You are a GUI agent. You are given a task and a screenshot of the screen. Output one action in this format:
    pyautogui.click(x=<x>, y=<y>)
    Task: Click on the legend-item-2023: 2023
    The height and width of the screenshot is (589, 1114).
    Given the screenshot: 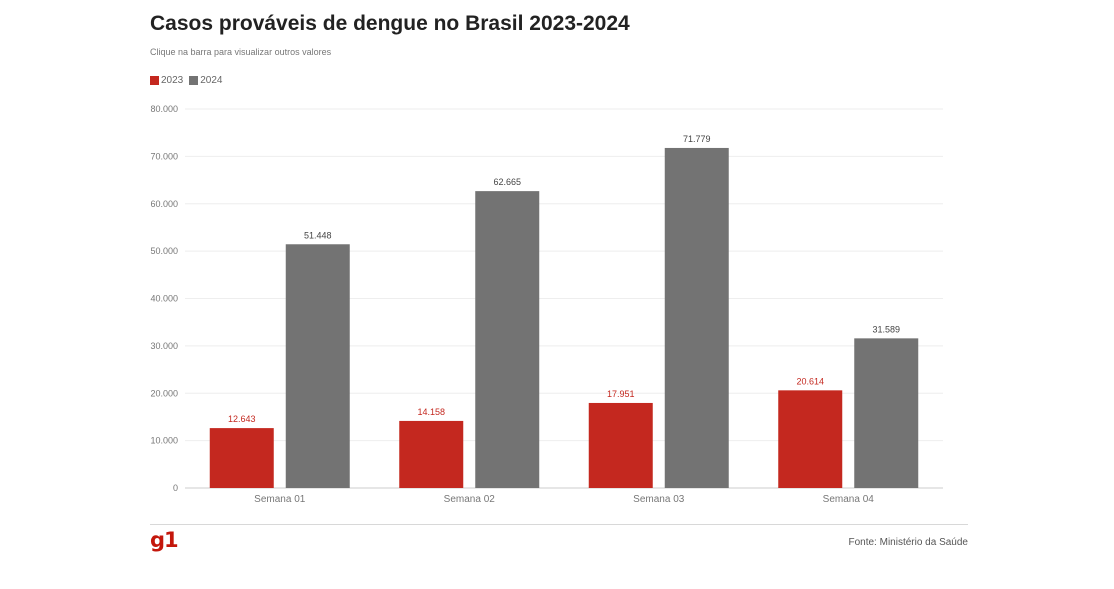 What is the action you would take?
    pyautogui.click(x=166, y=80)
    